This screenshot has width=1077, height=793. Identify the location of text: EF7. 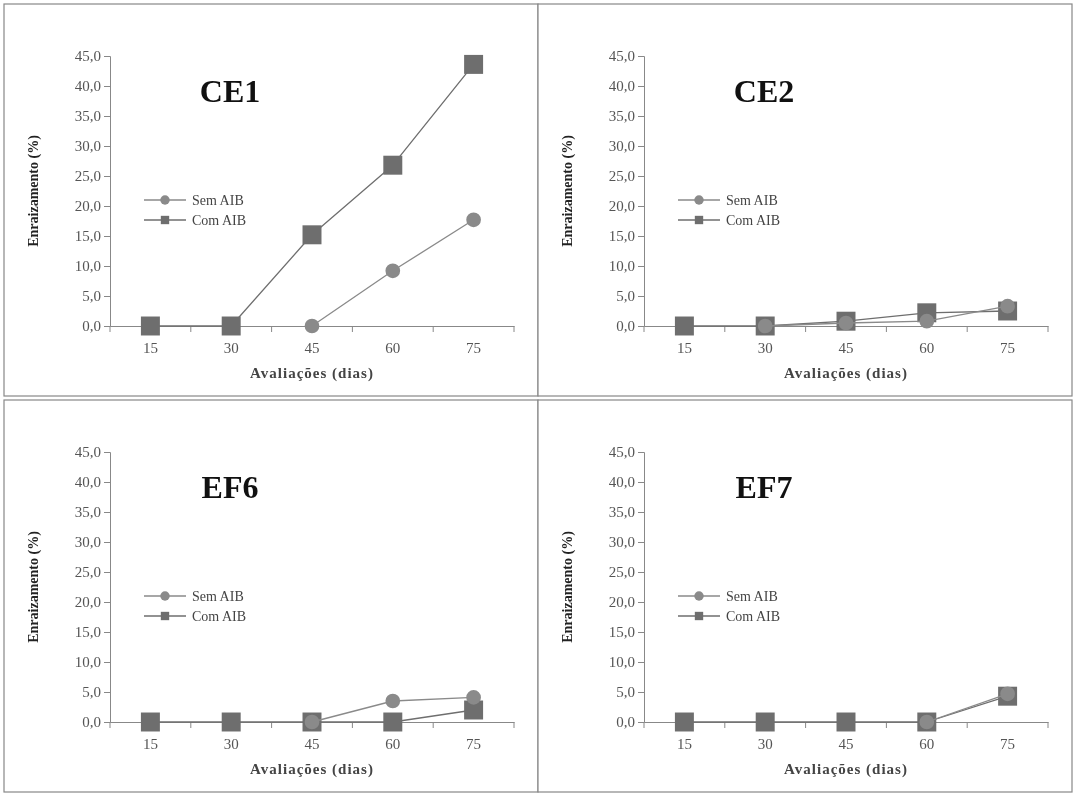
(764, 487).